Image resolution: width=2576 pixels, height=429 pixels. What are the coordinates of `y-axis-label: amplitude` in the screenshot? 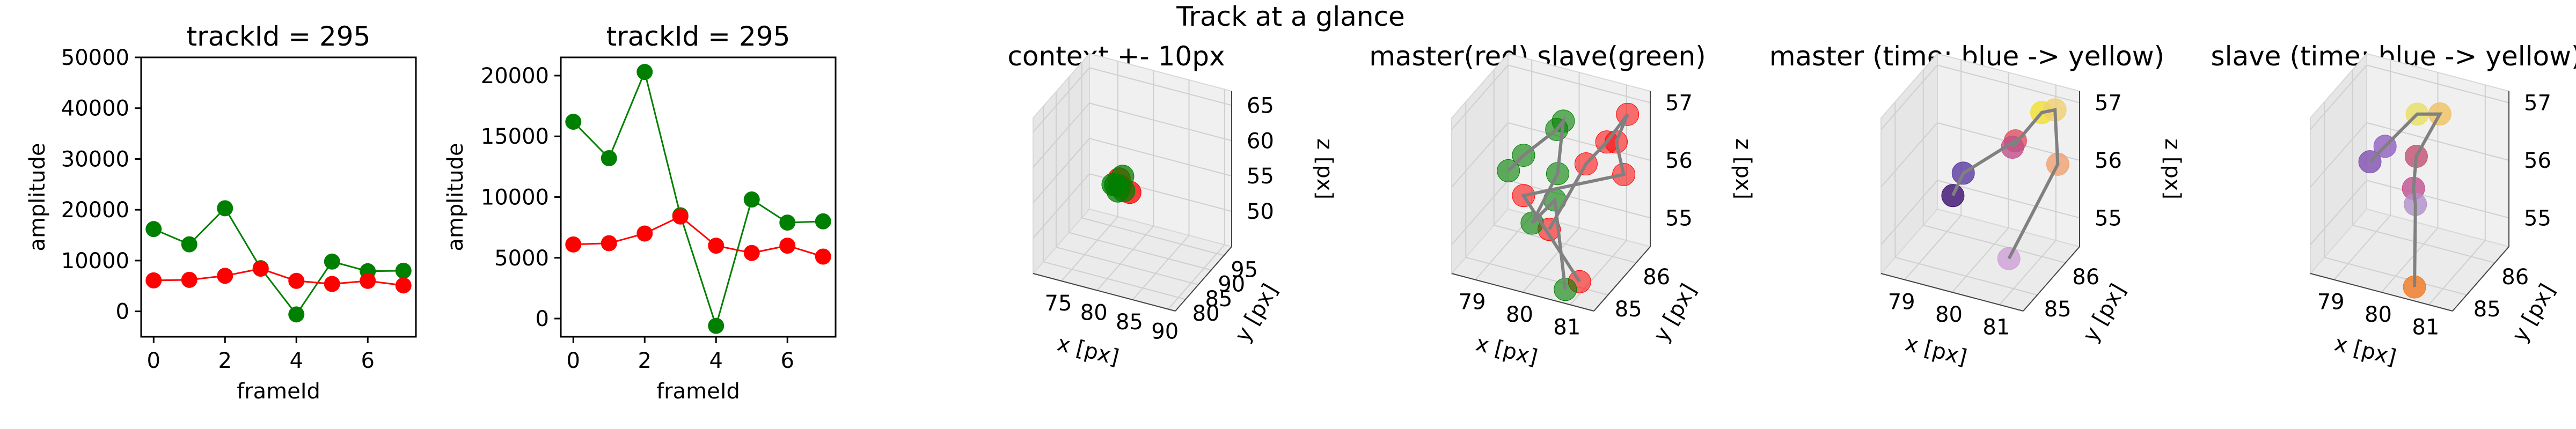 It's located at (455, 197).